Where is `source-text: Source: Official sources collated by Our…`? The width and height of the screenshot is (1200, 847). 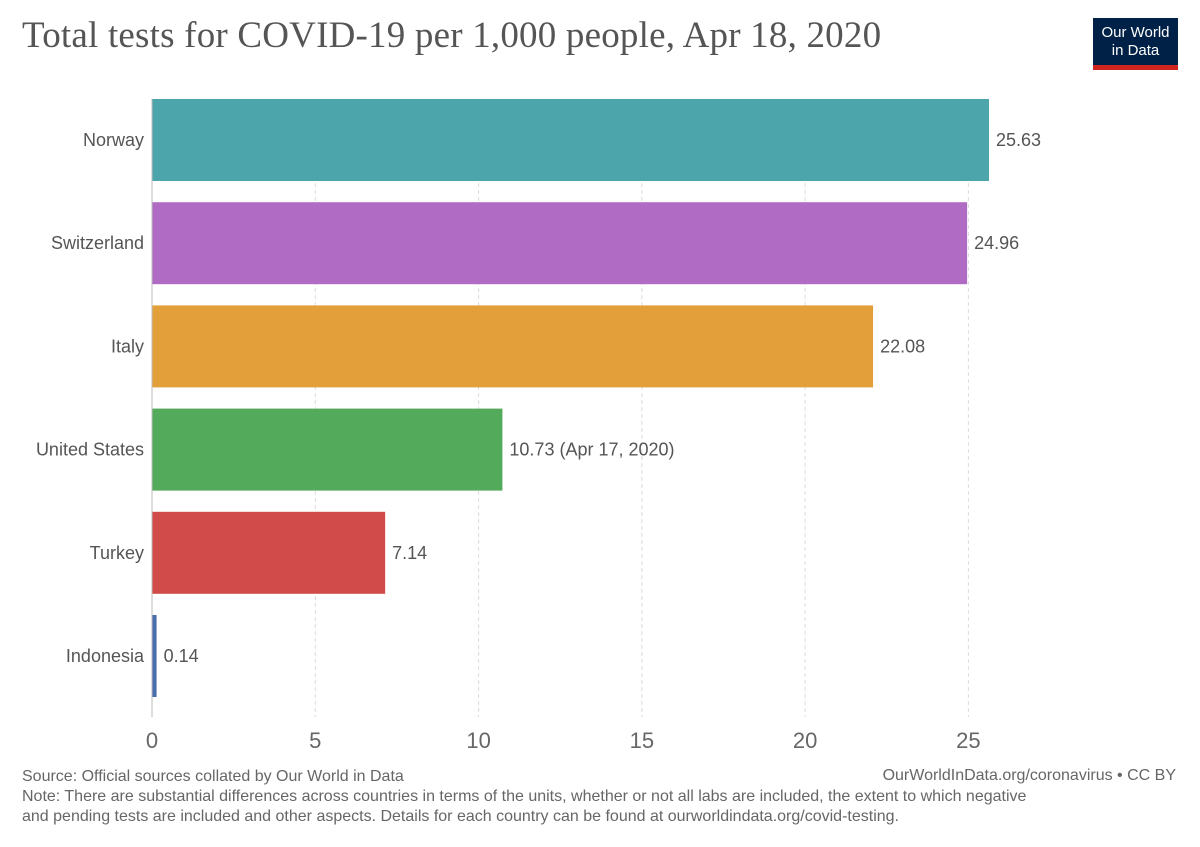 source-text: Source: Official sources collated by Our… is located at coordinates (213, 776).